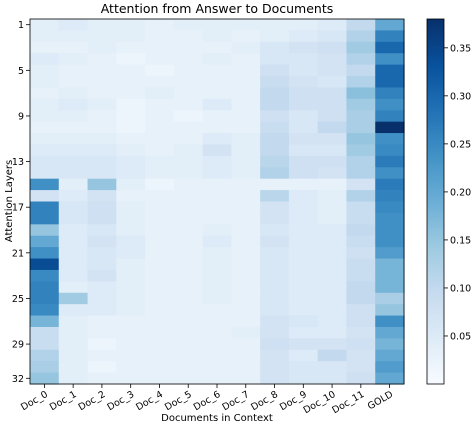 This screenshot has height=427, width=474. Describe the element at coordinates (460, 144) in the screenshot. I see `colorbar-tick-label: 0.25` at that location.